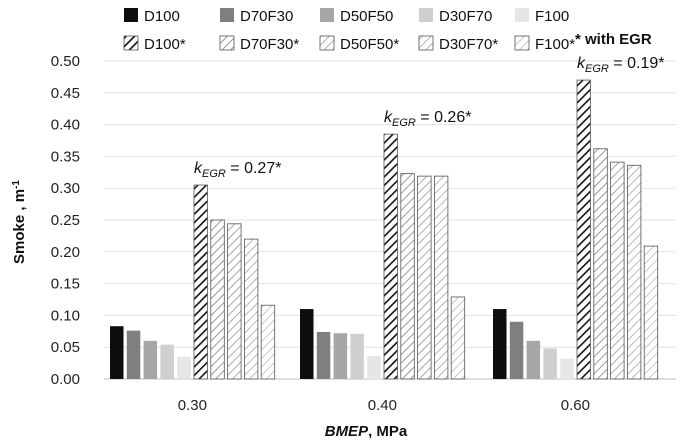  I want to click on y-tick-label: 0.00, so click(65, 379).